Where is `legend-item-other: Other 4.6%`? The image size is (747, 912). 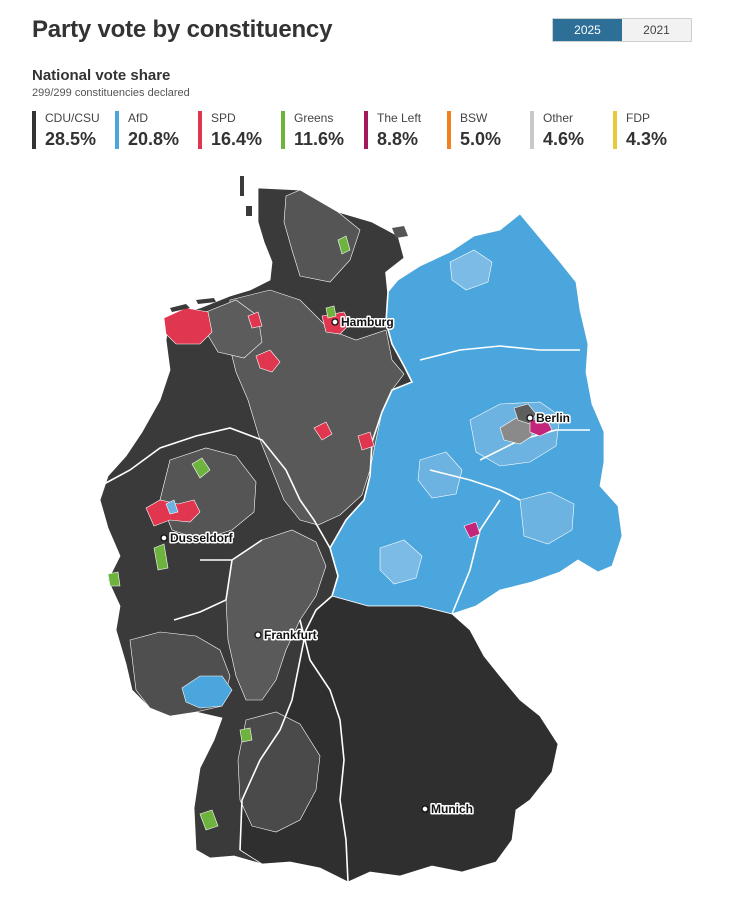
legend-item-other: Other 4.6% is located at coordinates (571, 130).